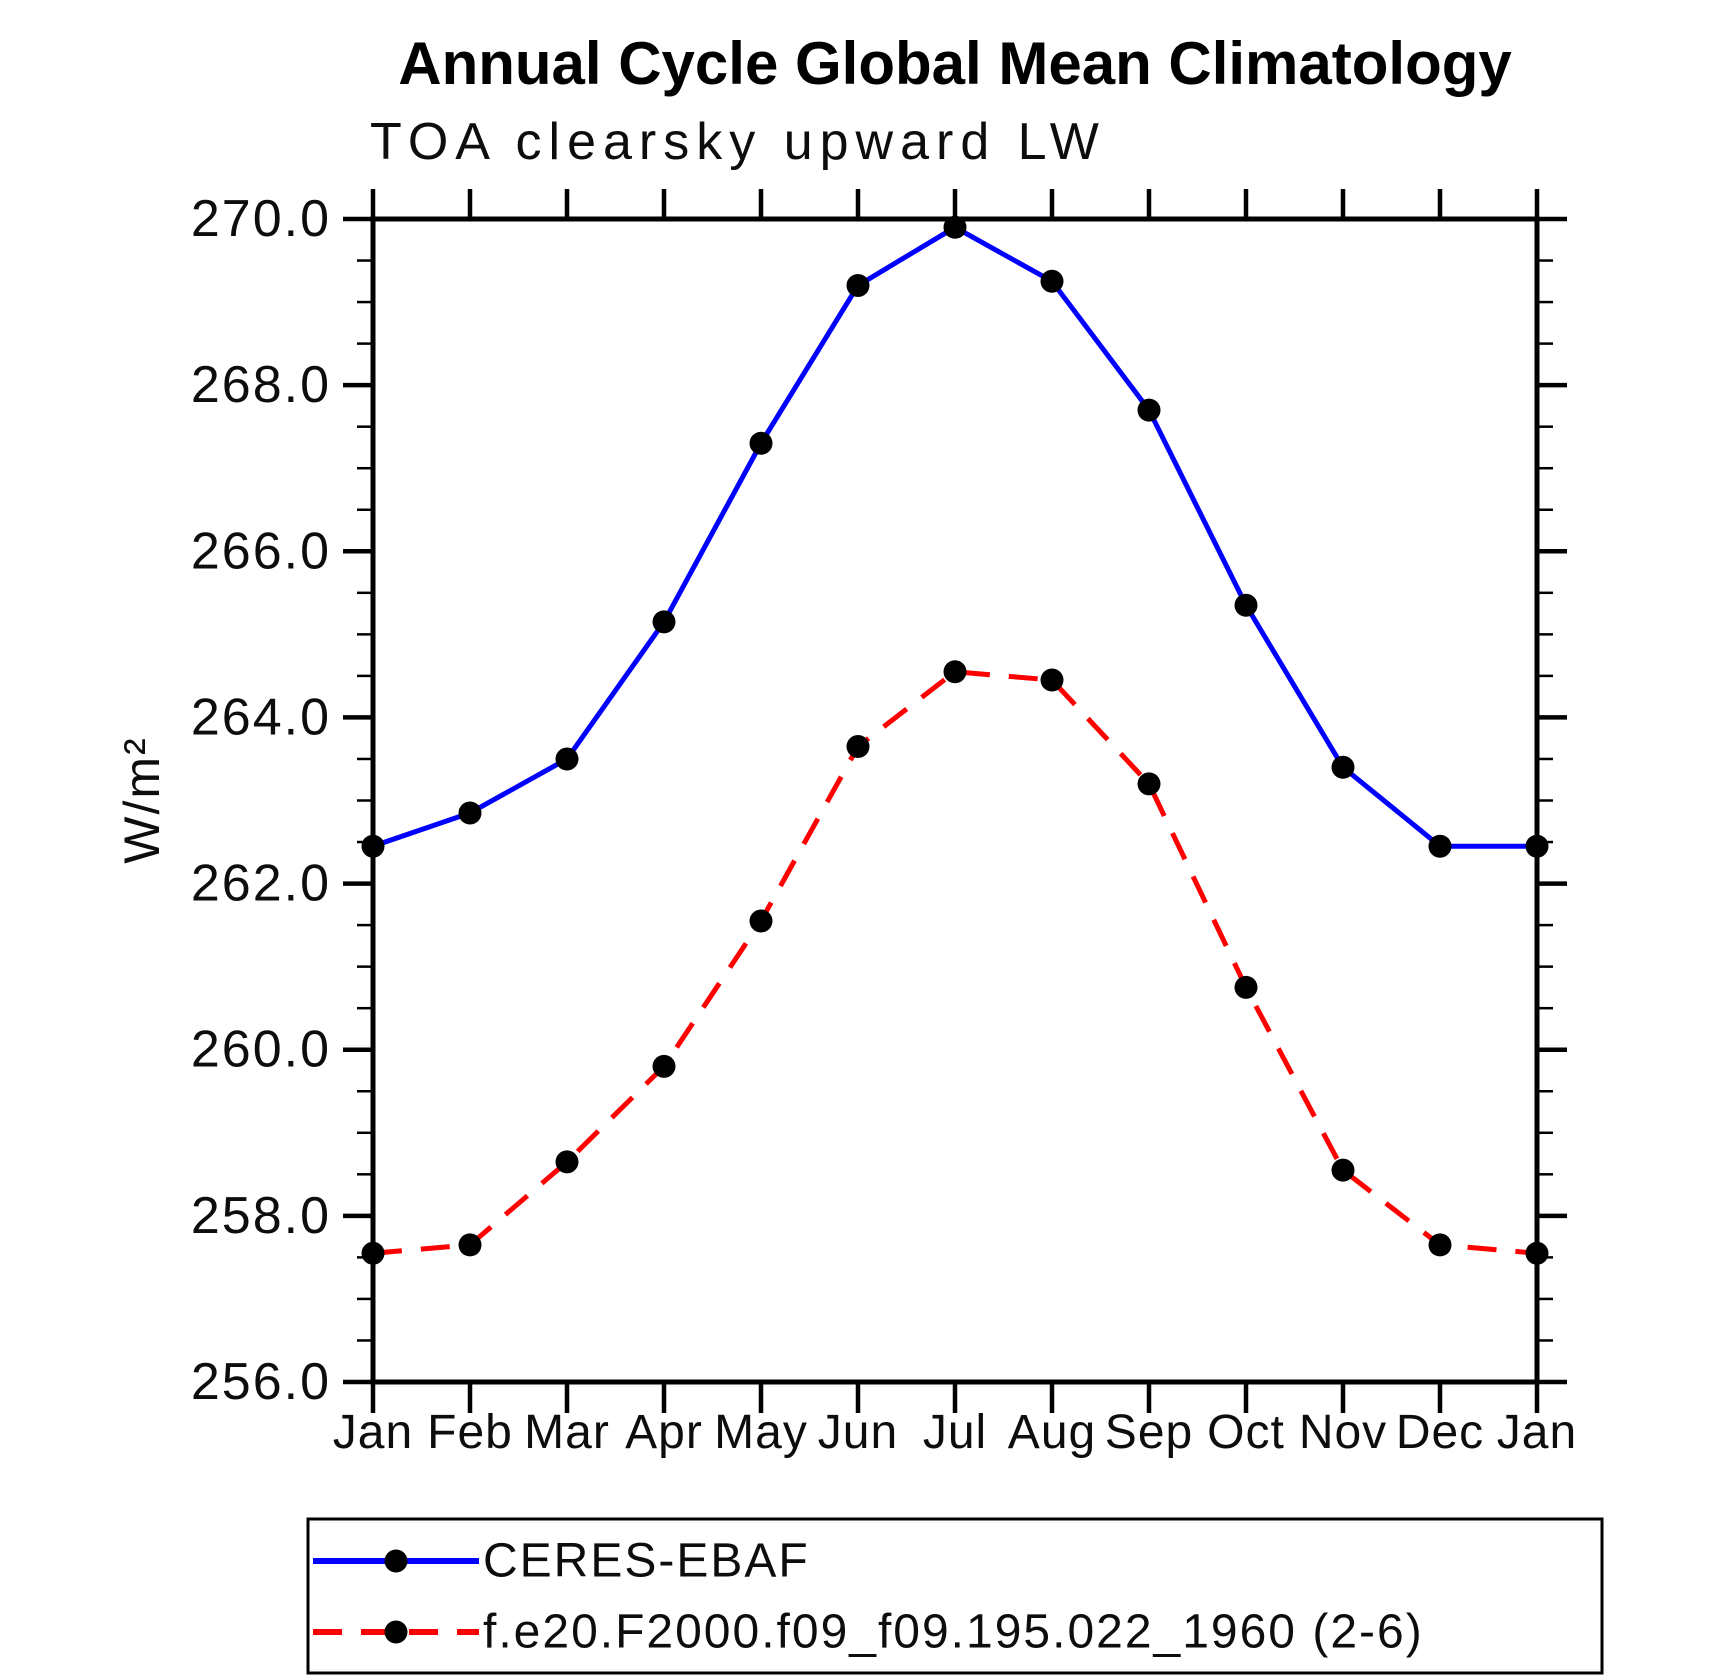 Image resolution: width=1710 pixels, height=1680 pixels. What do you see at coordinates (1440, 1432) in the screenshot?
I see `x-tick-label: Dec` at bounding box center [1440, 1432].